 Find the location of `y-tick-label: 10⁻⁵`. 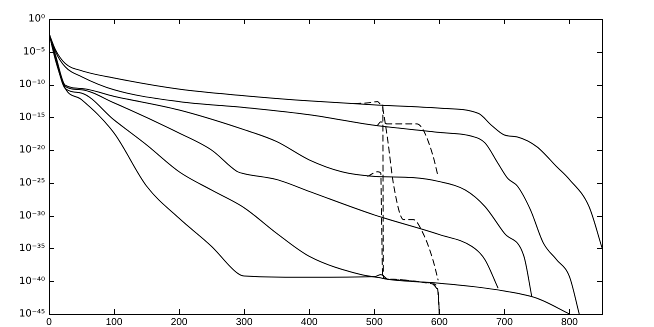

y-tick-label: 10⁻⁵ is located at coordinates (33, 52).